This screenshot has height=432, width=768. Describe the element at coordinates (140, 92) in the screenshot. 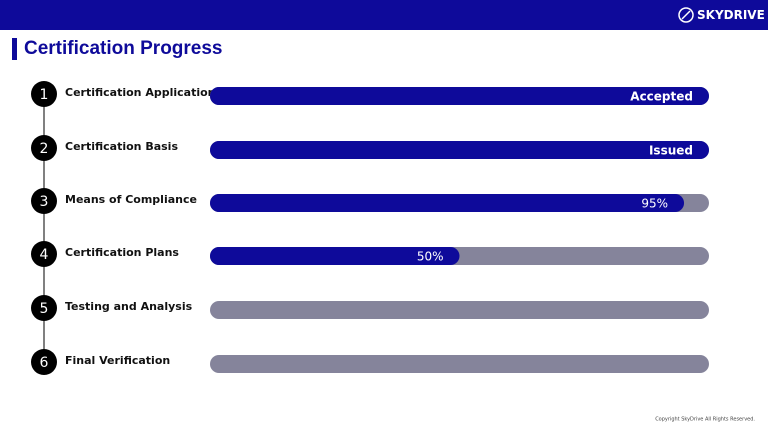

I see `step-label: Certification Application` at that location.